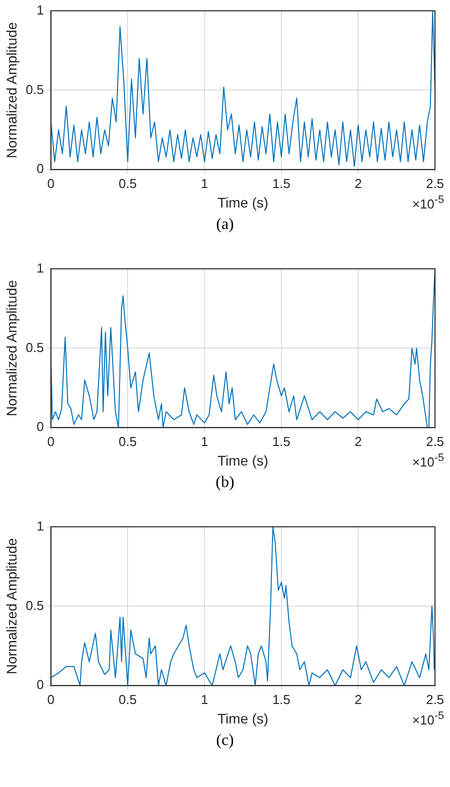  Describe the element at coordinates (225, 483) in the screenshot. I see `text: (b)` at that location.